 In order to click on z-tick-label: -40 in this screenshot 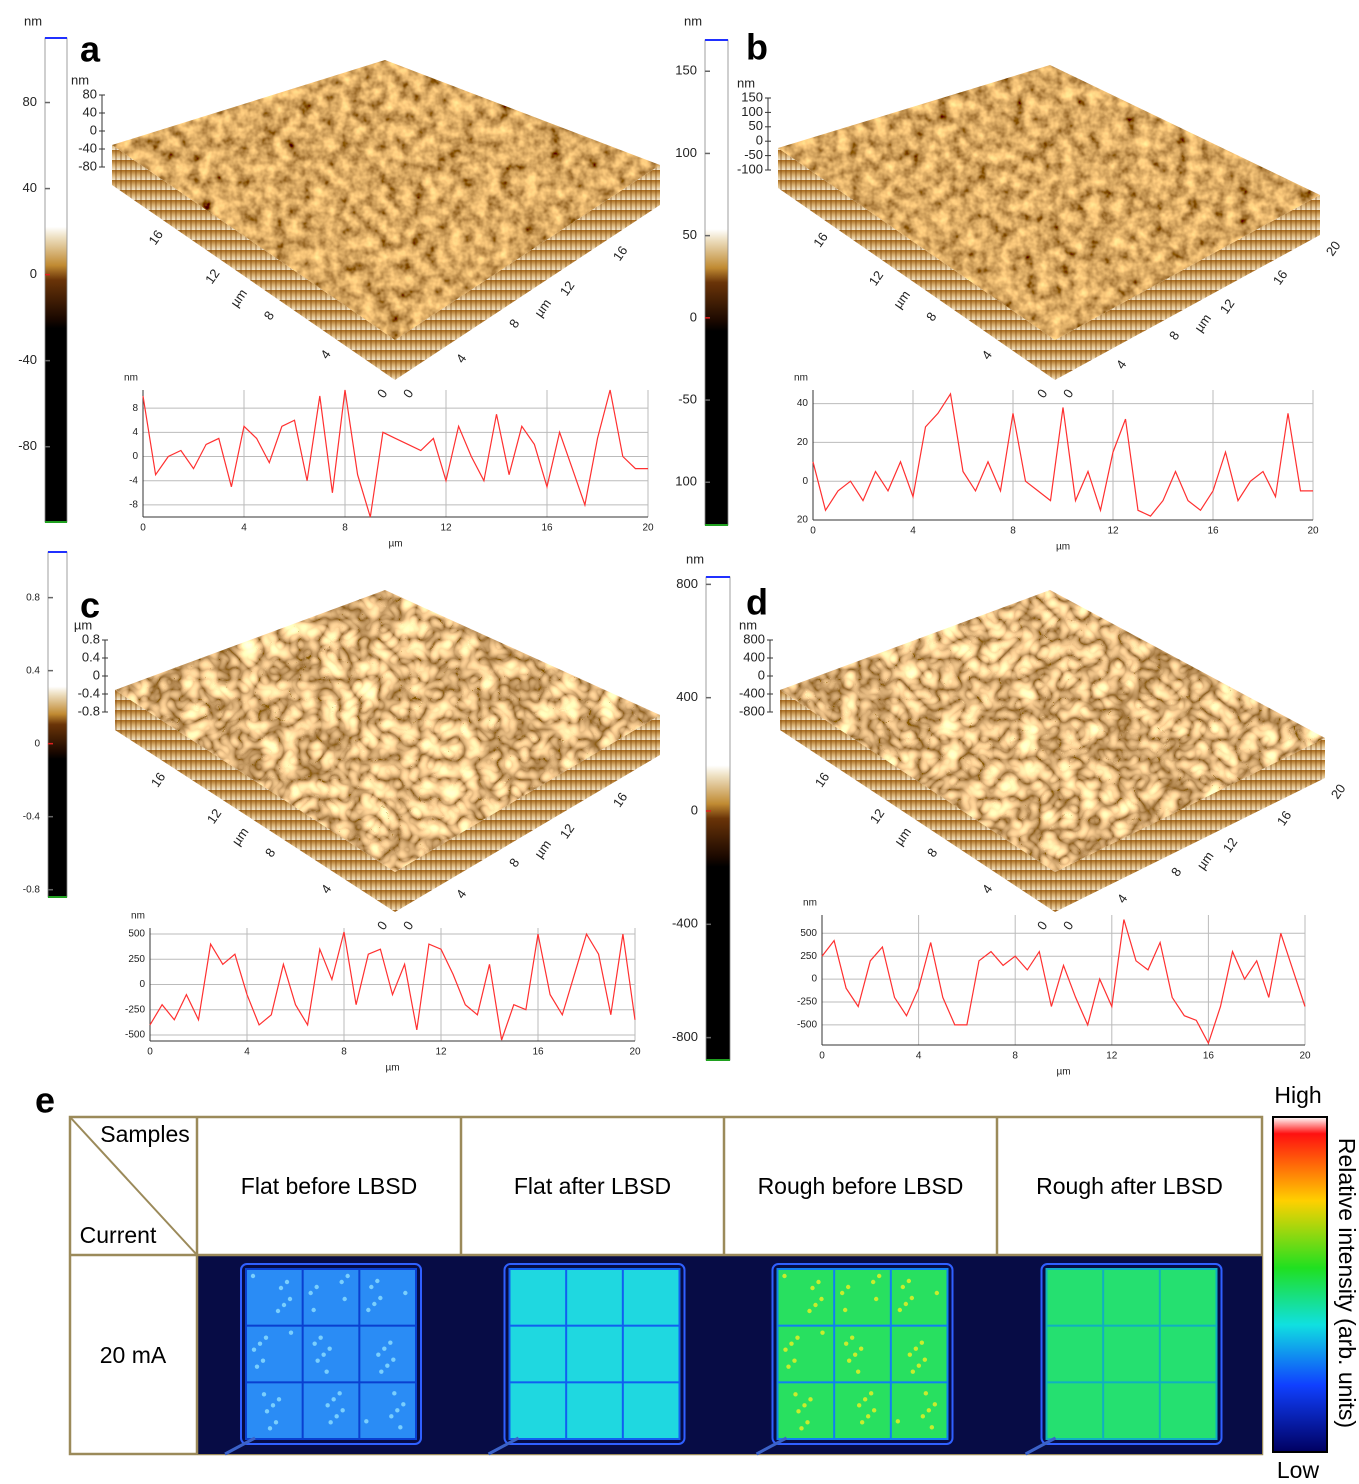, I will do `click(87, 147)`.